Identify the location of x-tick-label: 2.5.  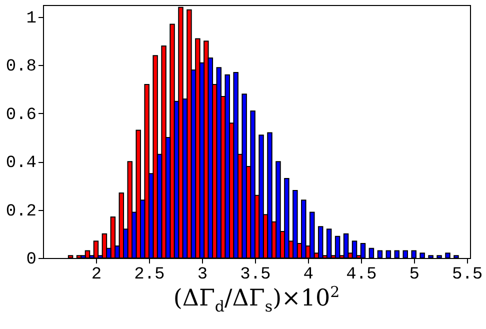
(149, 275).